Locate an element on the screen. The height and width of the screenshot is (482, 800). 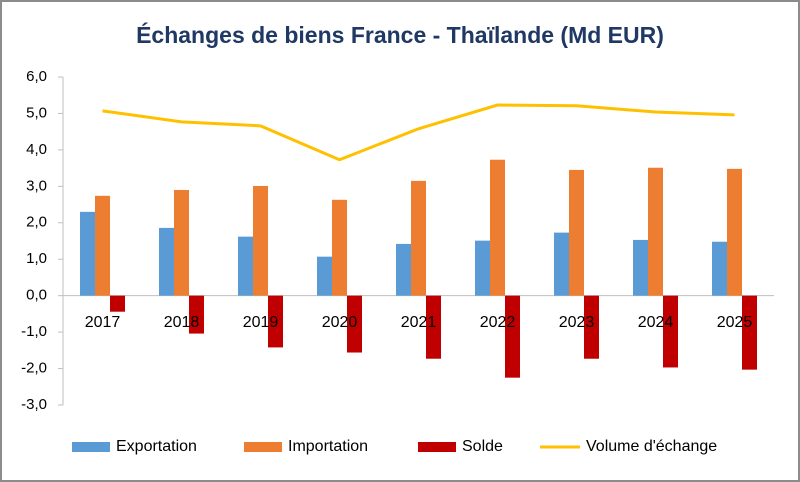
legend-label: Importation is located at coordinates (328, 446).